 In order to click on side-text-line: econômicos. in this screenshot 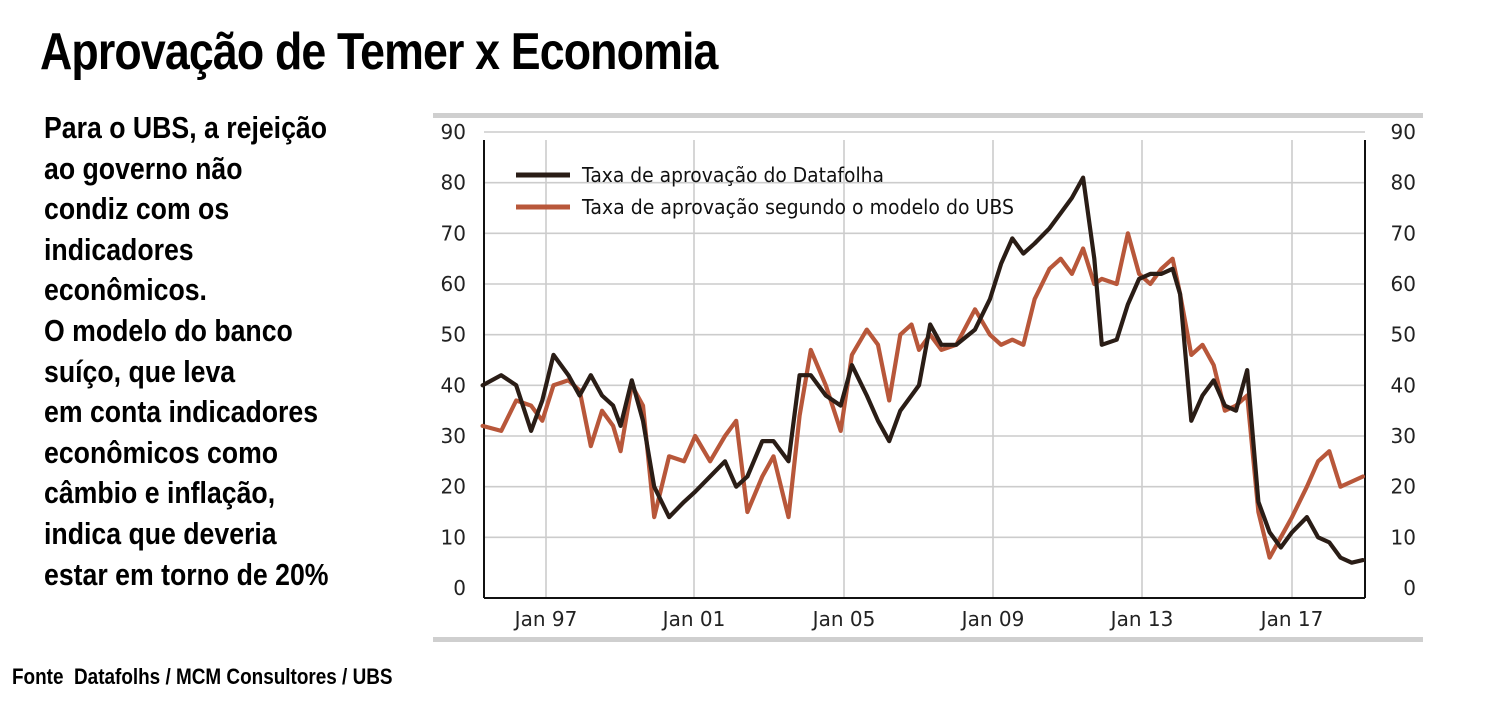, I will do `click(125, 290)`.